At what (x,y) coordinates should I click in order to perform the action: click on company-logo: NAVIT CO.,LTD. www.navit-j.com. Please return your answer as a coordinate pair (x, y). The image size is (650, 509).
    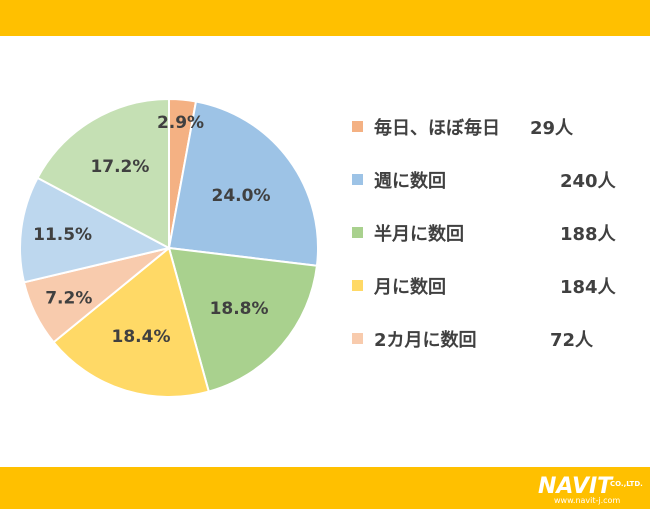
    Looking at the image, I should click on (592, 490).